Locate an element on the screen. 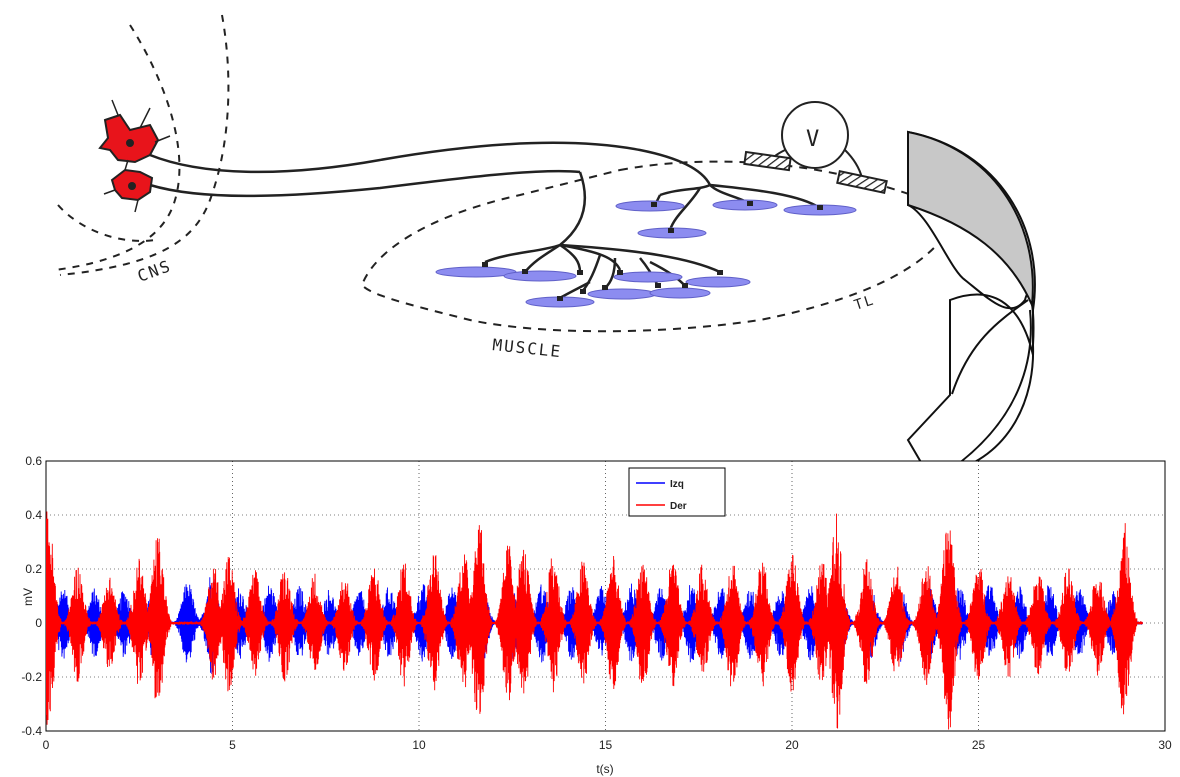 The height and width of the screenshot is (777, 1180). y-ticks: -0.4 -0.2 0 0.2 0.4 0.6 is located at coordinates (31, 596).